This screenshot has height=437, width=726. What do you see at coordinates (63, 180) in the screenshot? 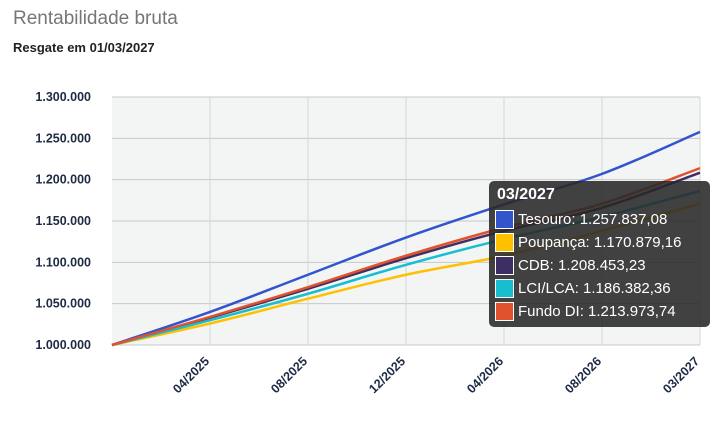
I see `y-tick-label: 1.200.000` at bounding box center [63, 180].